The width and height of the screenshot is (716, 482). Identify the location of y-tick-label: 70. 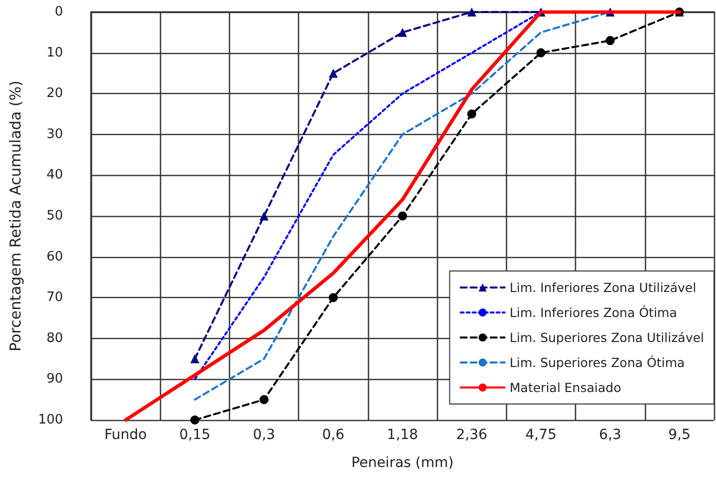
(54, 298).